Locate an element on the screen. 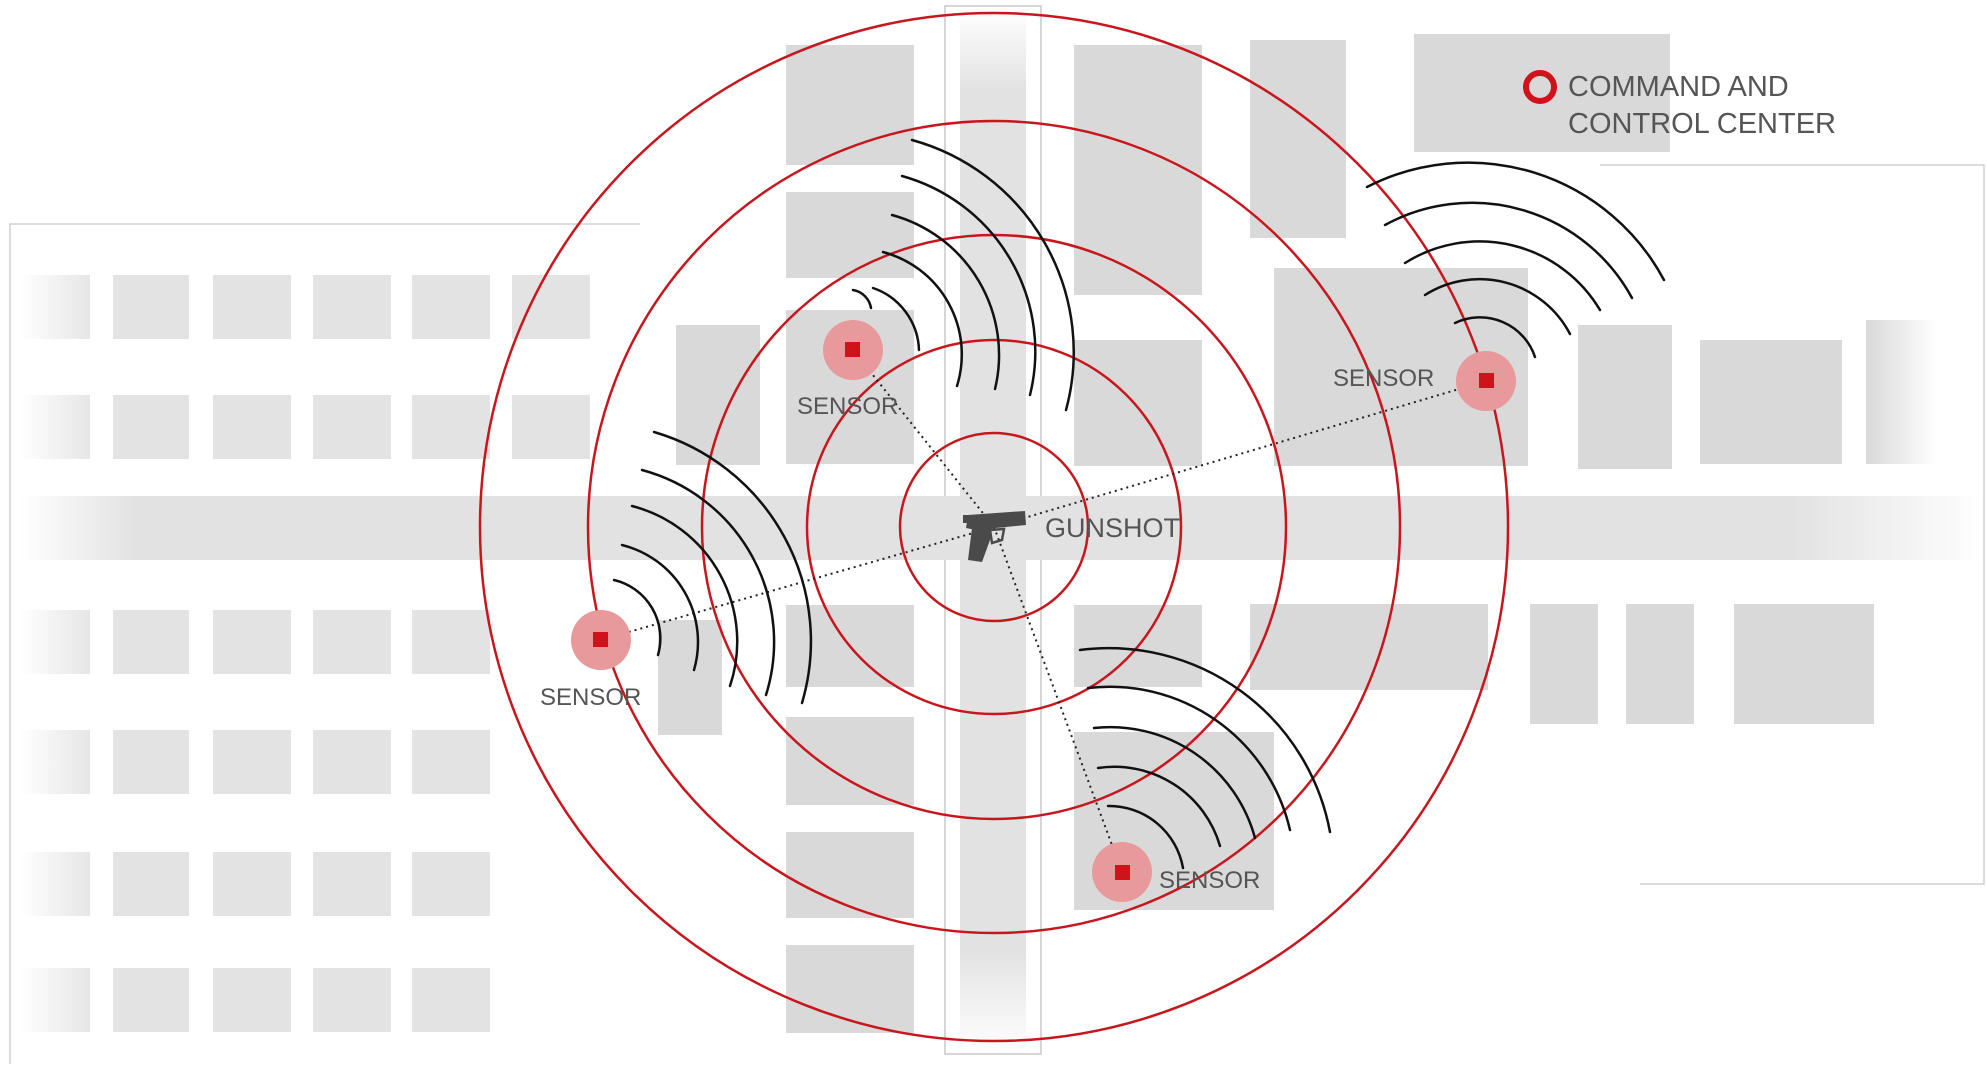 This screenshot has height=1069, width=1987. waves-sensor-top-left is located at coordinates (963, 275).